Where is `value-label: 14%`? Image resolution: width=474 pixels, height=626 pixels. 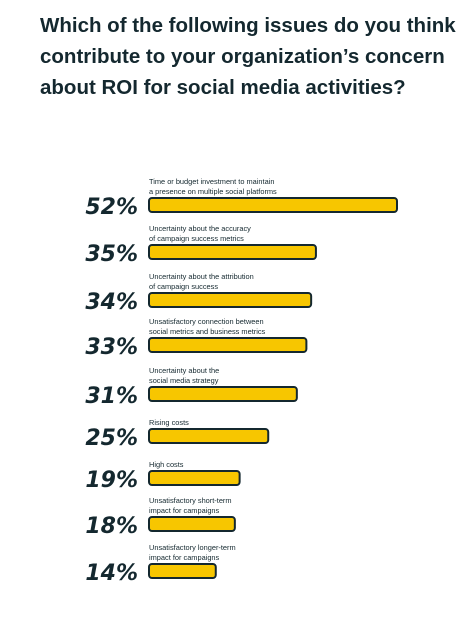
value-label: 14% is located at coordinates (111, 573).